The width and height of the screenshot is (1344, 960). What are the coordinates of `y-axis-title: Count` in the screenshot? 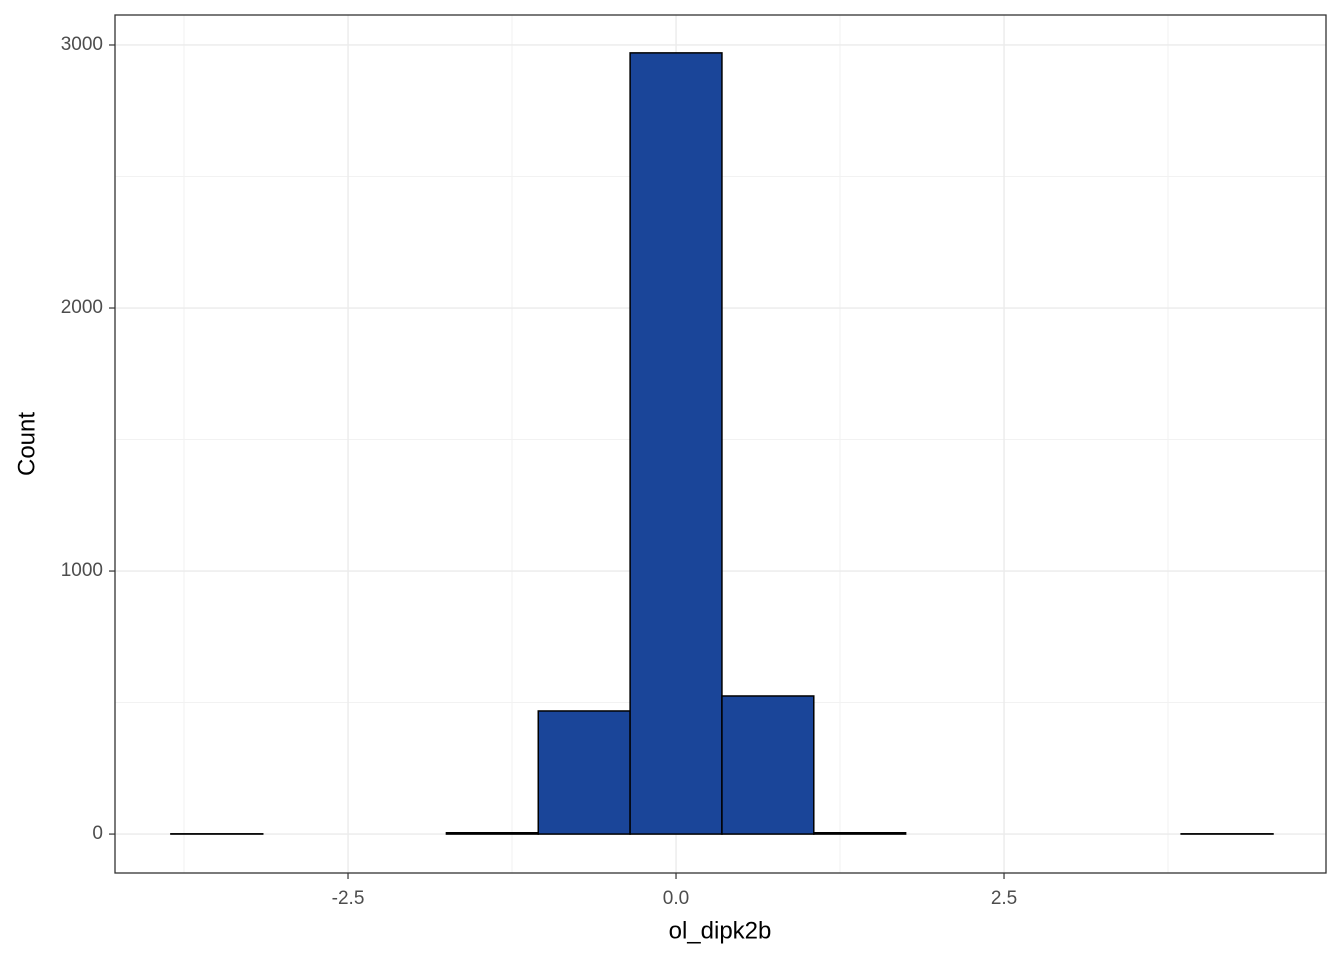 It's located at (26, 444).